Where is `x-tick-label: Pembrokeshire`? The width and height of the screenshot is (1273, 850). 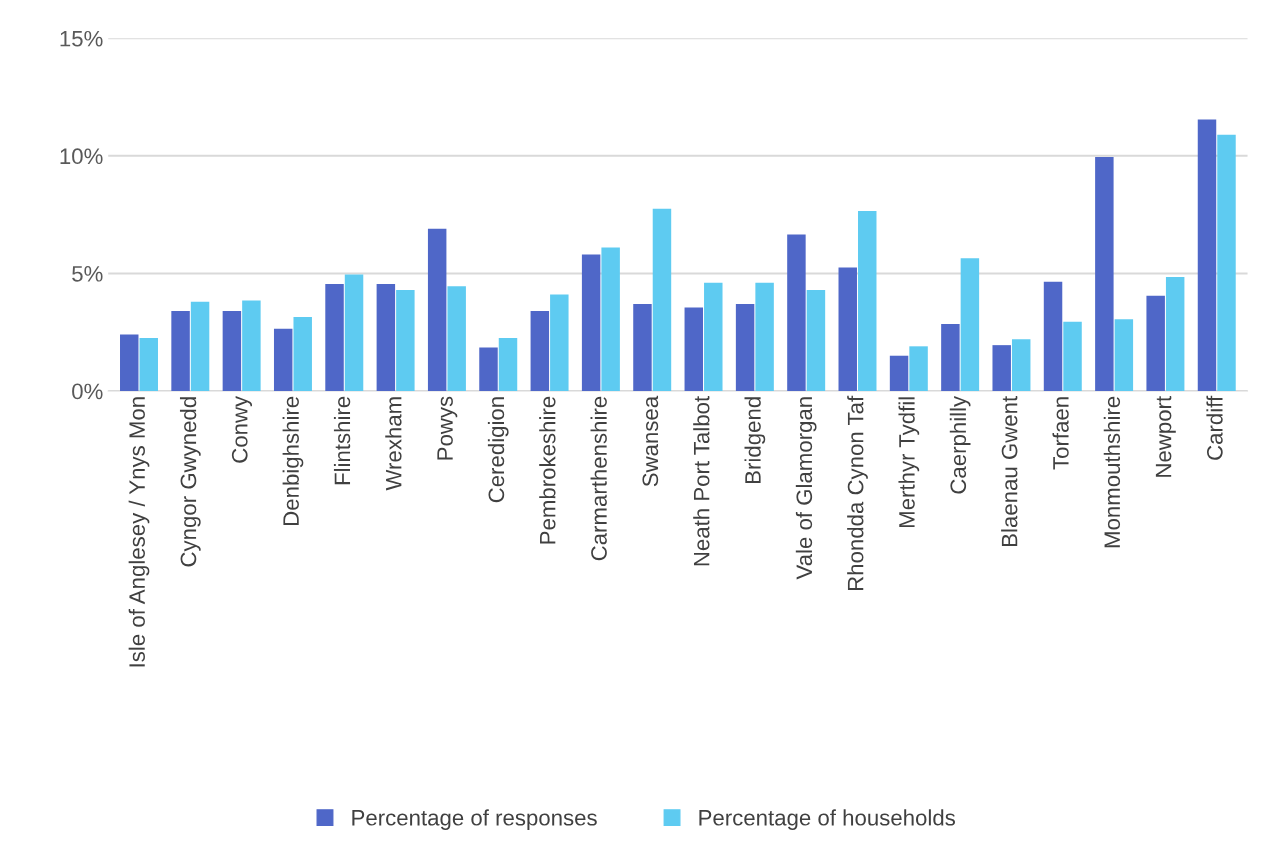
x-tick-label: Pembrokeshire is located at coordinates (547, 470).